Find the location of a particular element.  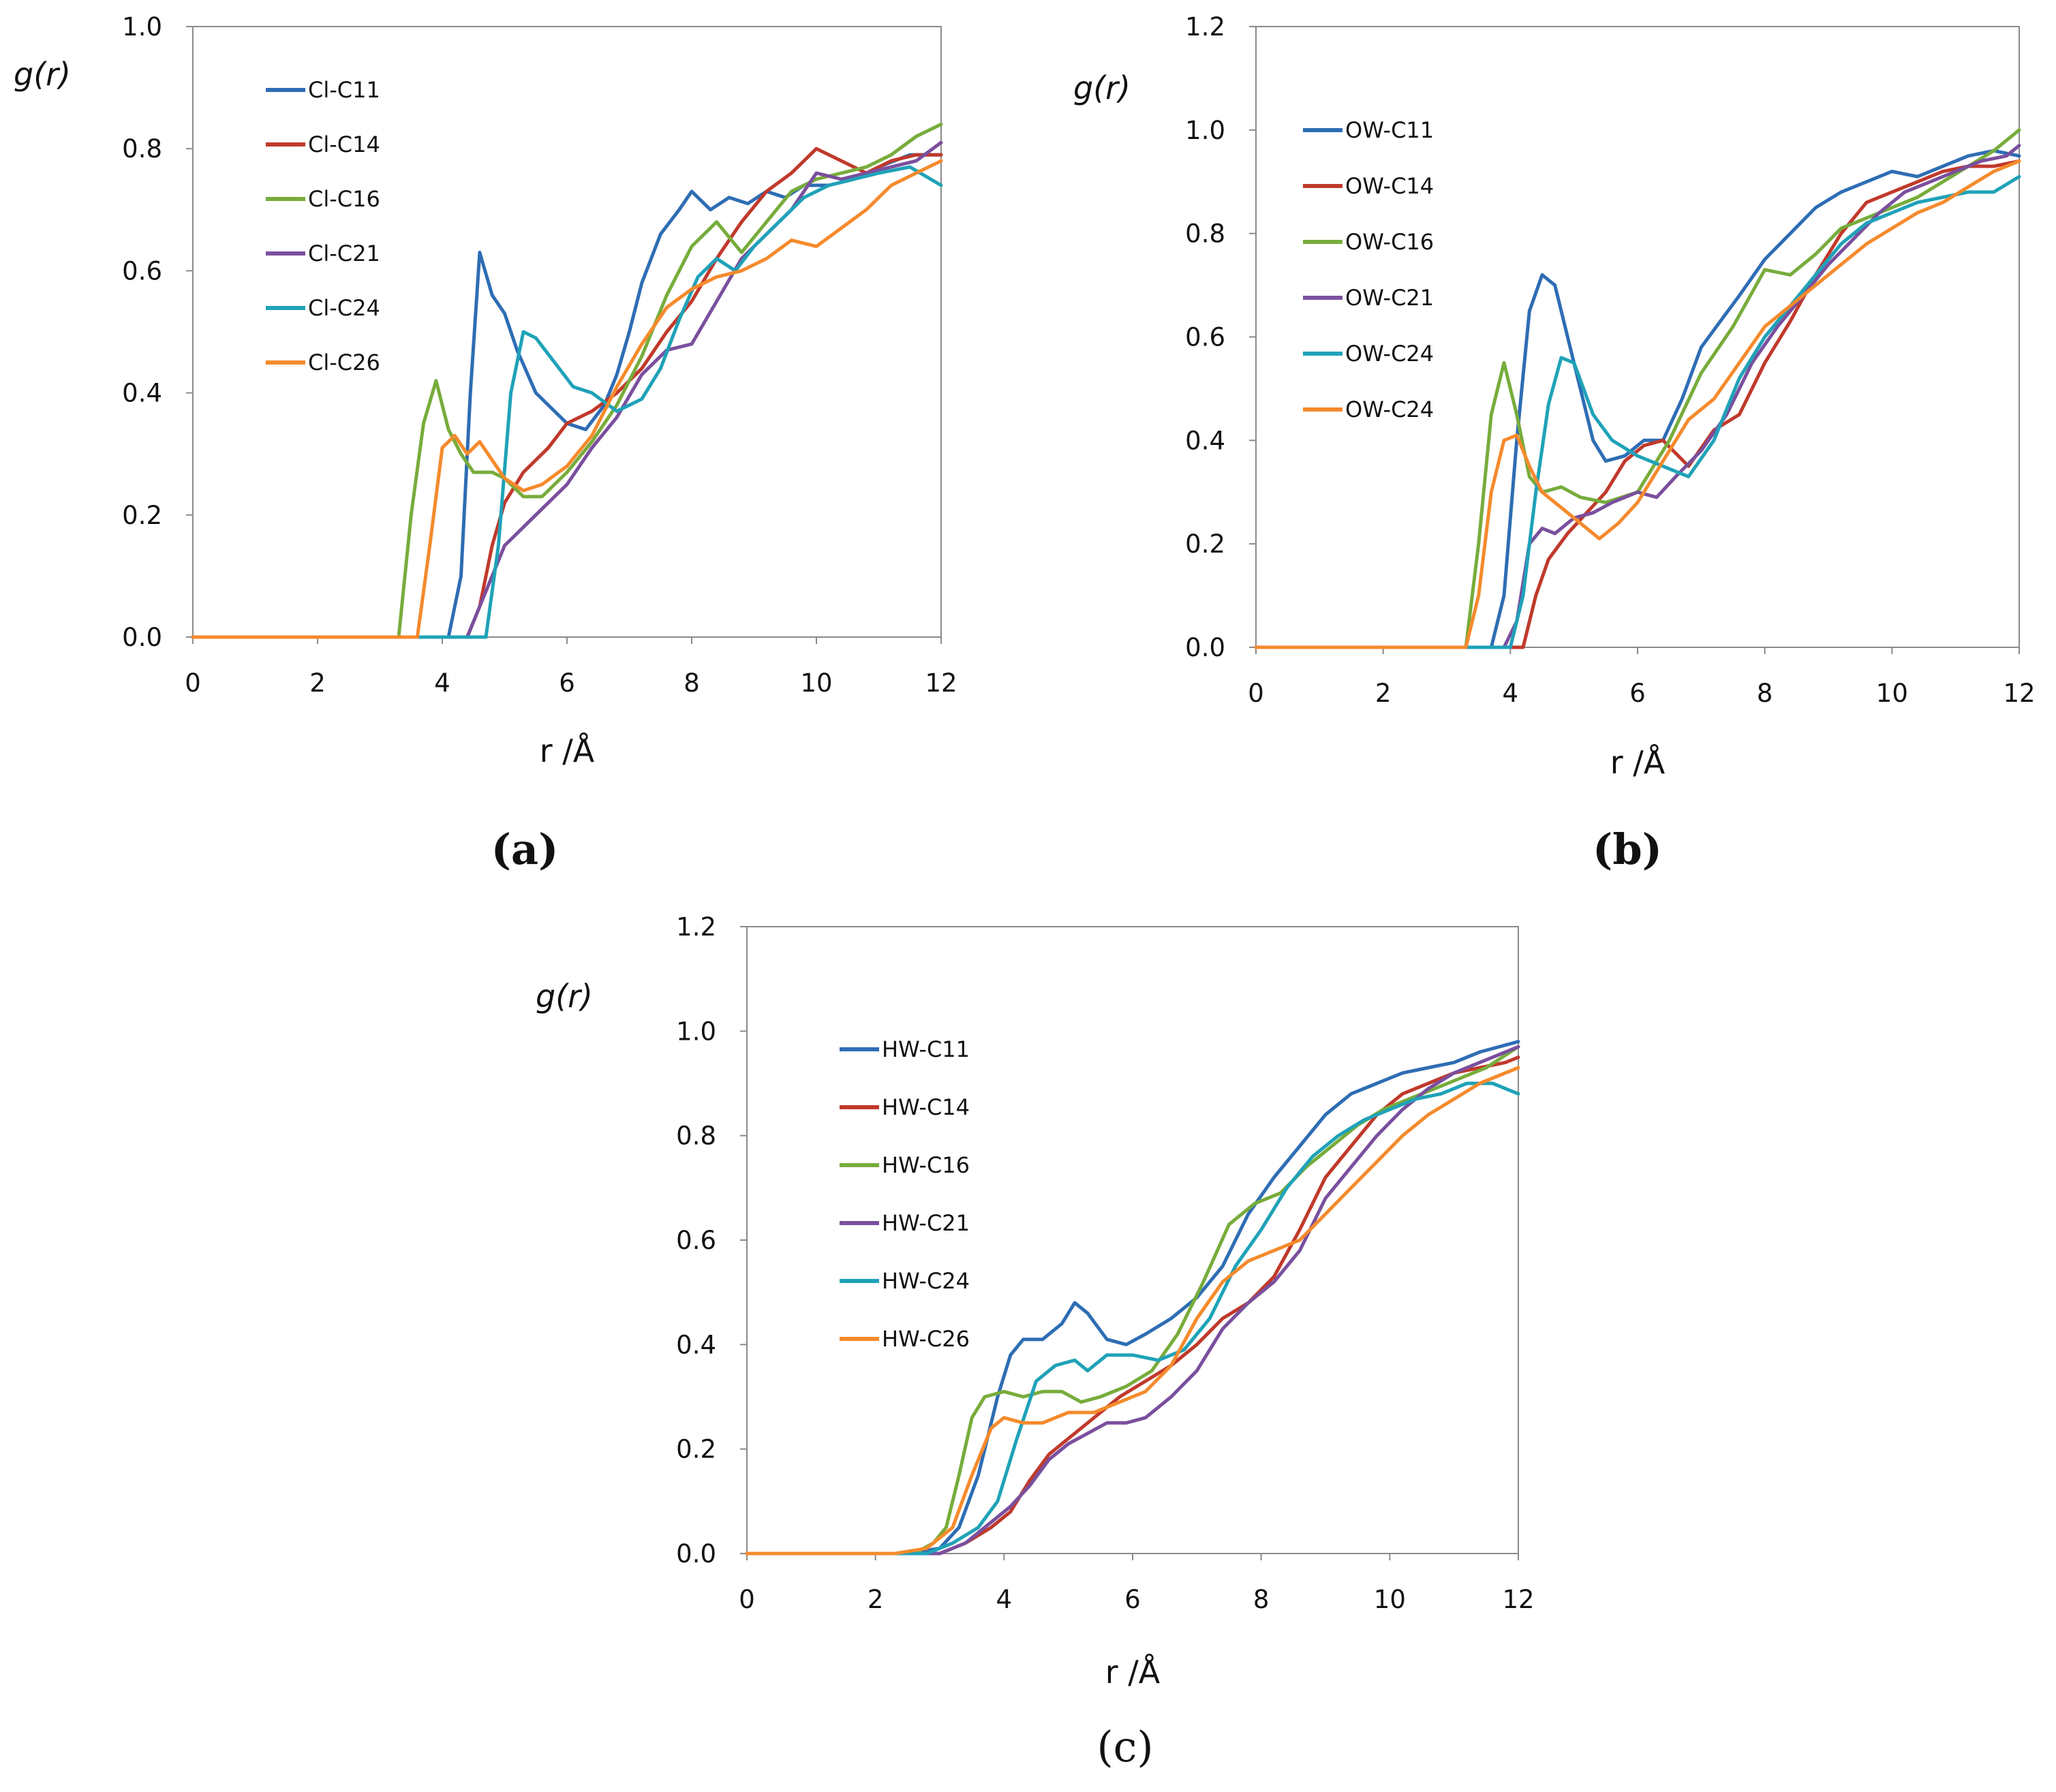

legend-label: Cl-C11 is located at coordinates (344, 90).